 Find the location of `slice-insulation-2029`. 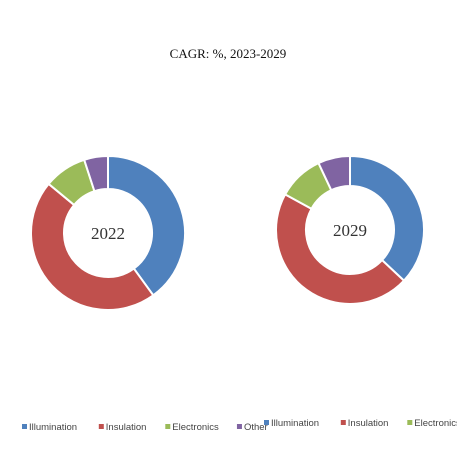

slice-insulation-2029 is located at coordinates (340, 248).